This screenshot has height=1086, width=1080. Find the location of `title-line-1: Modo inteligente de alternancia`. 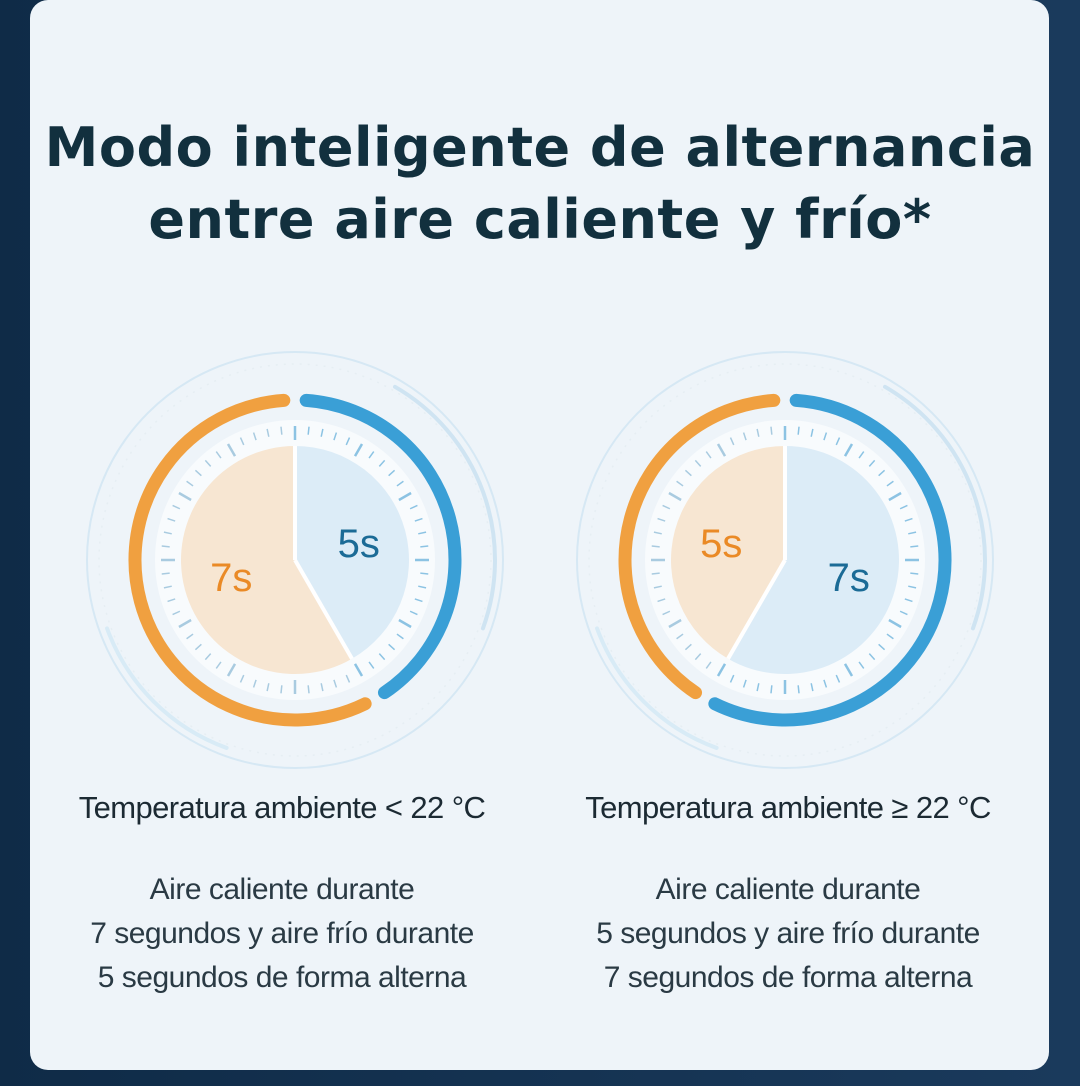

title-line-1: Modo inteligente de alternancia is located at coordinates (540, 147).